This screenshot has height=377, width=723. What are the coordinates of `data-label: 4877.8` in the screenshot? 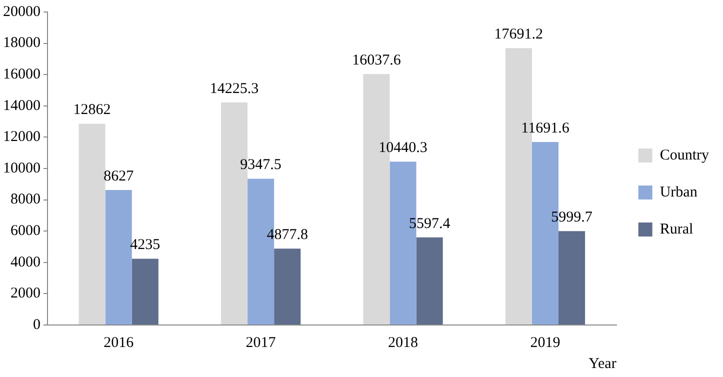 It's located at (287, 235).